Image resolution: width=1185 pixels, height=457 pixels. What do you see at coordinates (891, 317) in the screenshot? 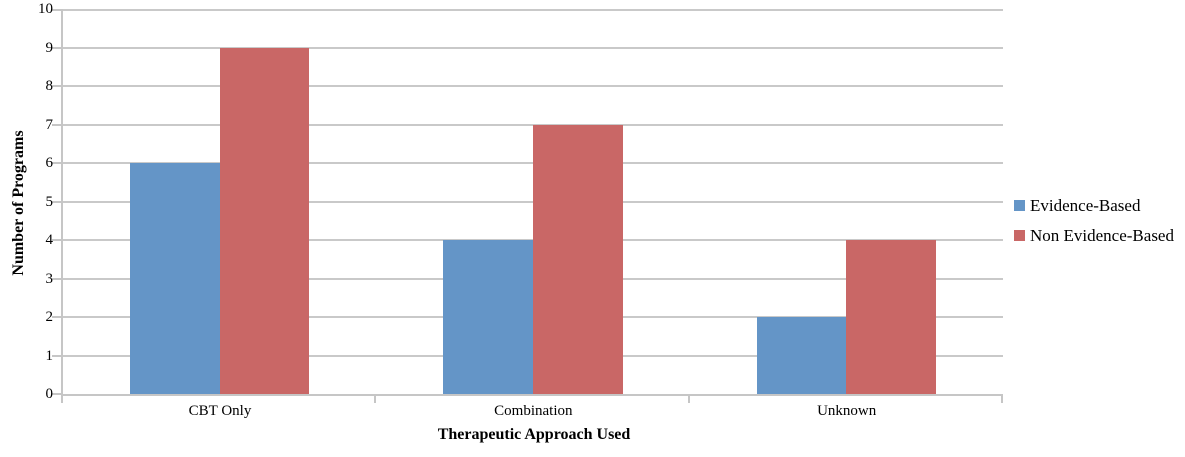
I see `bar-non-evidence-based-unknown` at bounding box center [891, 317].